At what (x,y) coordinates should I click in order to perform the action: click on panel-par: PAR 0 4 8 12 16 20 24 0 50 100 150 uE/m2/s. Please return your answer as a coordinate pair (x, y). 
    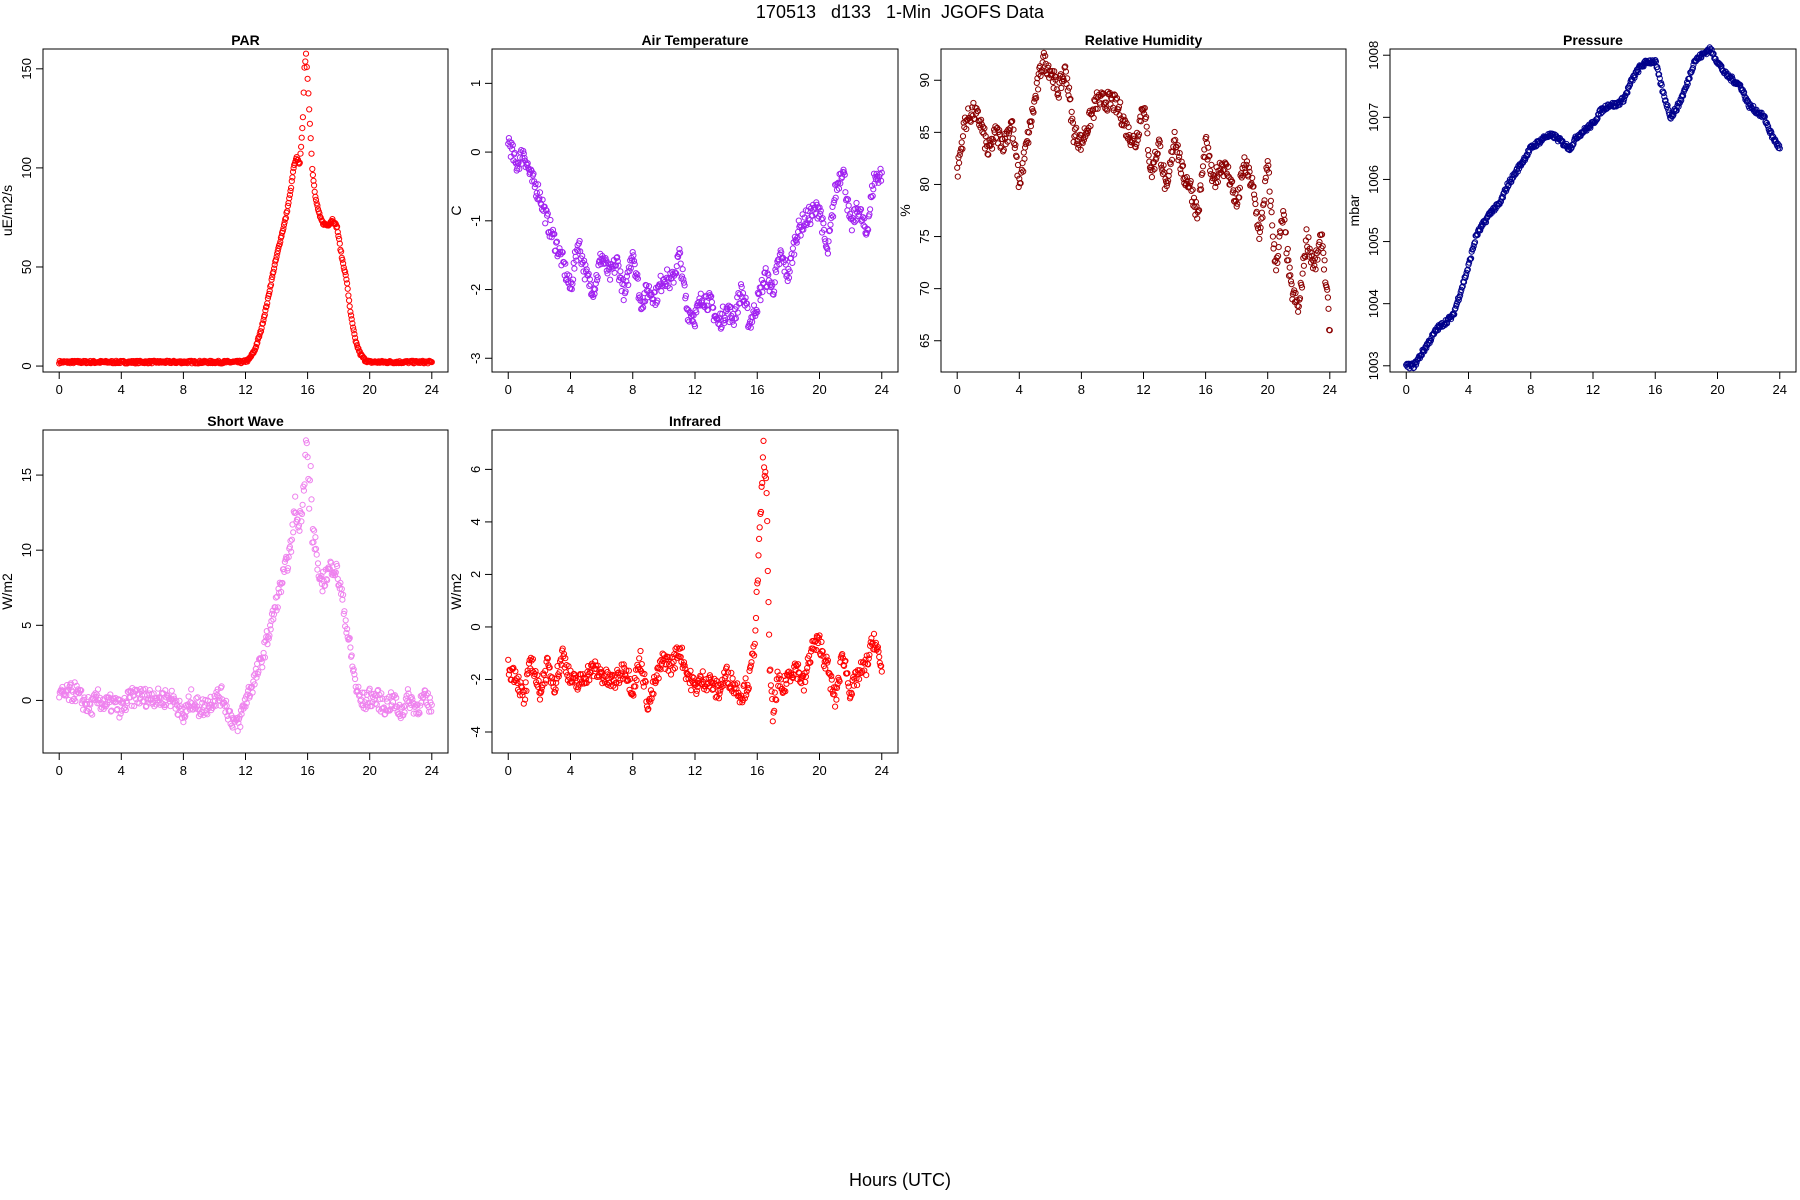
    Looking at the image, I should click on (224, 214).